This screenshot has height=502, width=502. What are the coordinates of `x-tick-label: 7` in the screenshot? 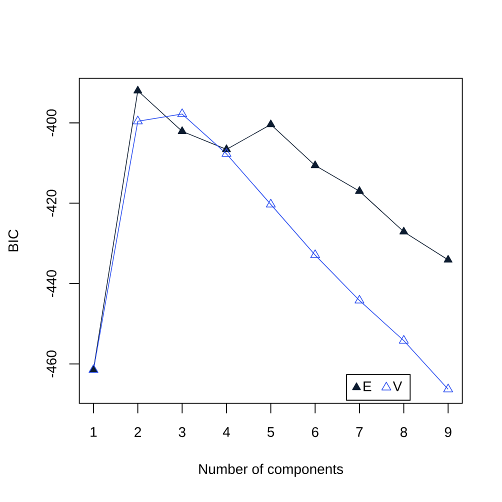 It's located at (359, 432).